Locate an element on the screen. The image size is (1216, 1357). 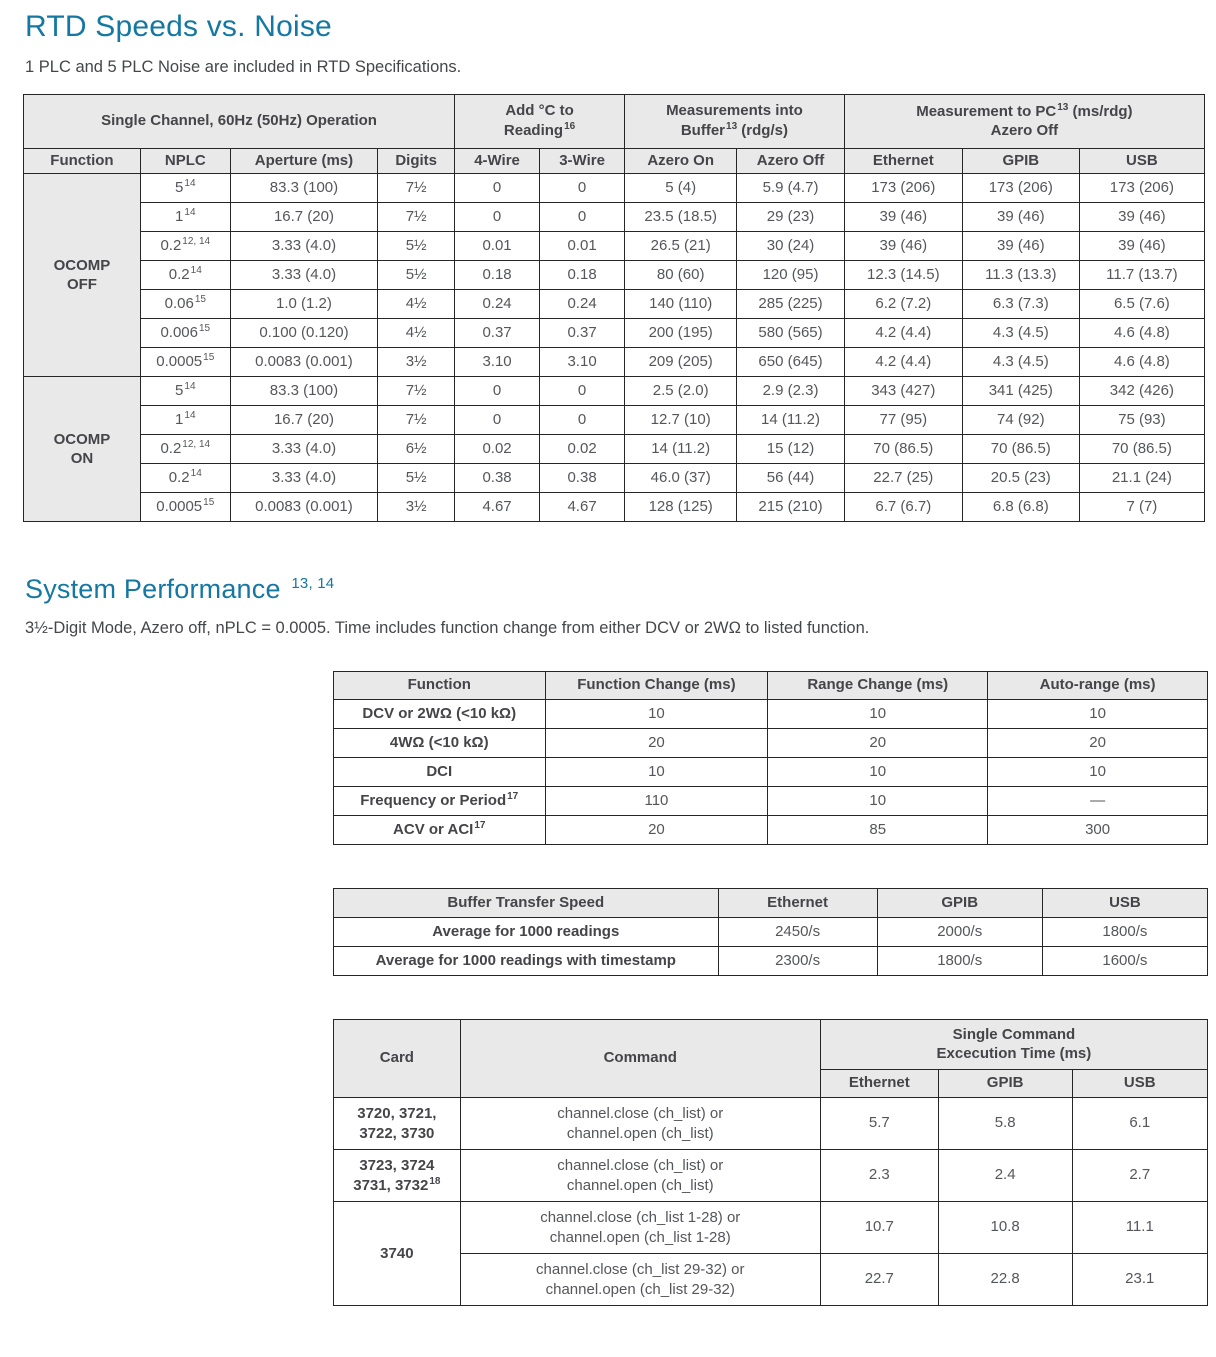
table-cell: DCI is located at coordinates (439, 772).